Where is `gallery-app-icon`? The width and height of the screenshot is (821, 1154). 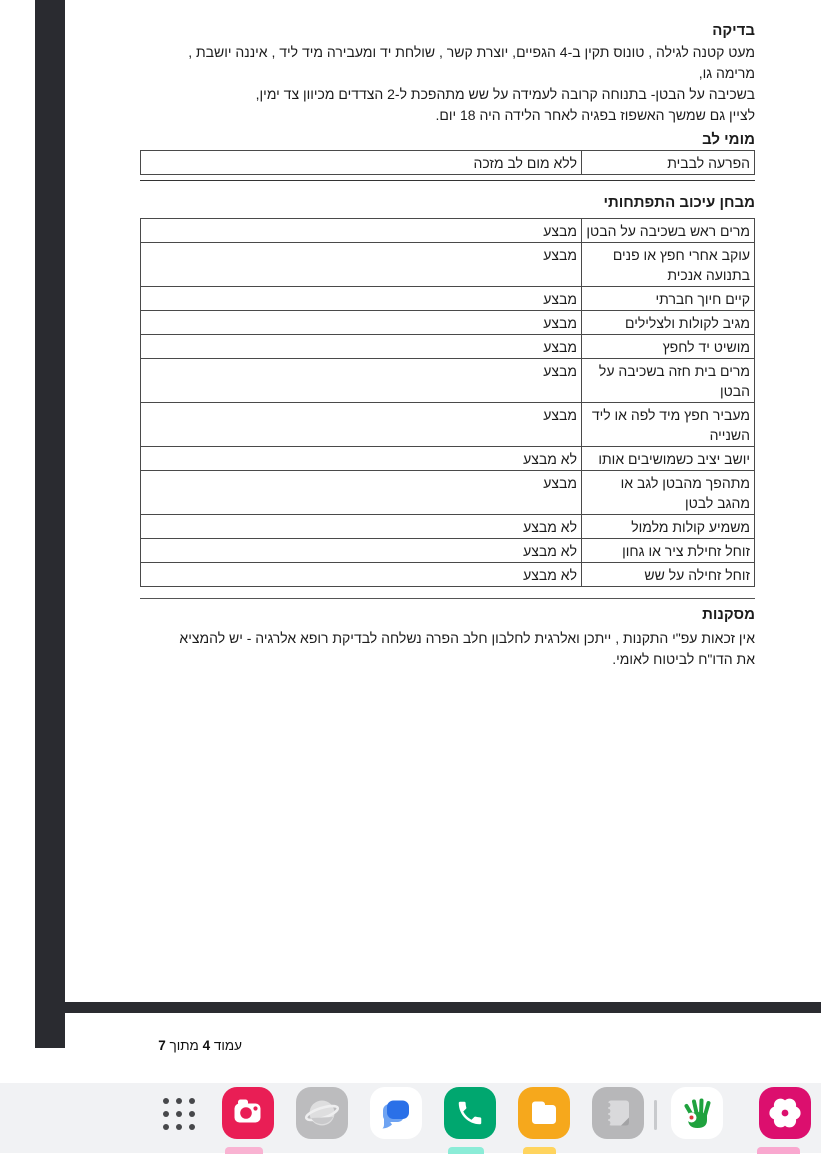 gallery-app-icon is located at coordinates (785, 1113).